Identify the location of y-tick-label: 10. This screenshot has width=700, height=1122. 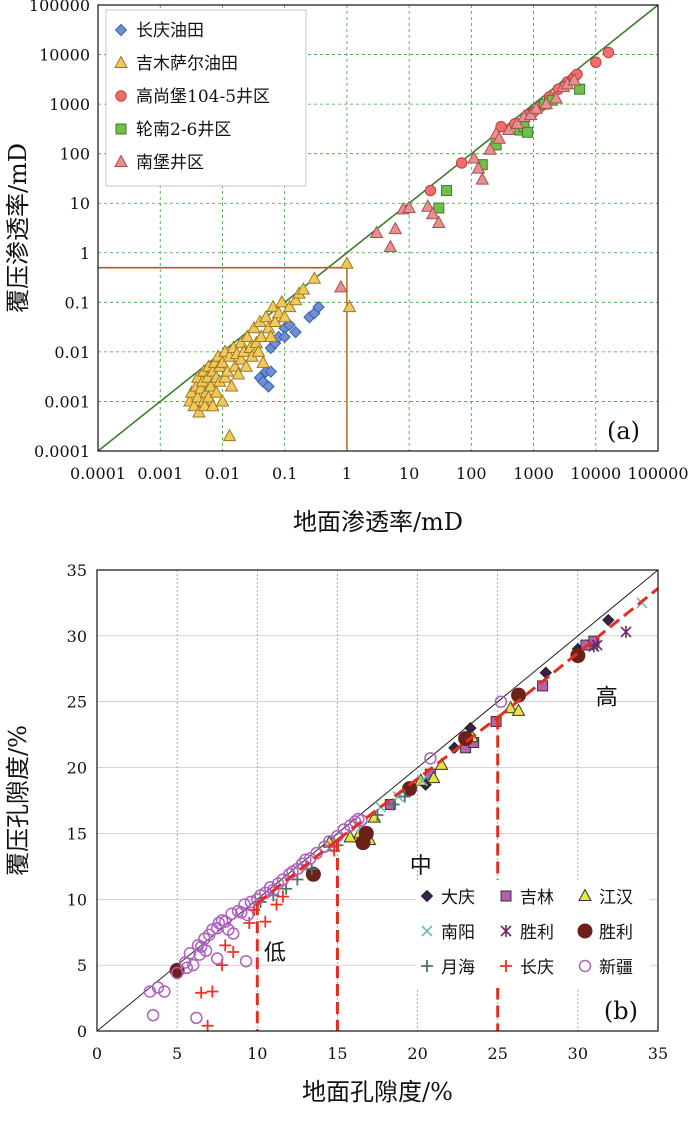
(80, 203).